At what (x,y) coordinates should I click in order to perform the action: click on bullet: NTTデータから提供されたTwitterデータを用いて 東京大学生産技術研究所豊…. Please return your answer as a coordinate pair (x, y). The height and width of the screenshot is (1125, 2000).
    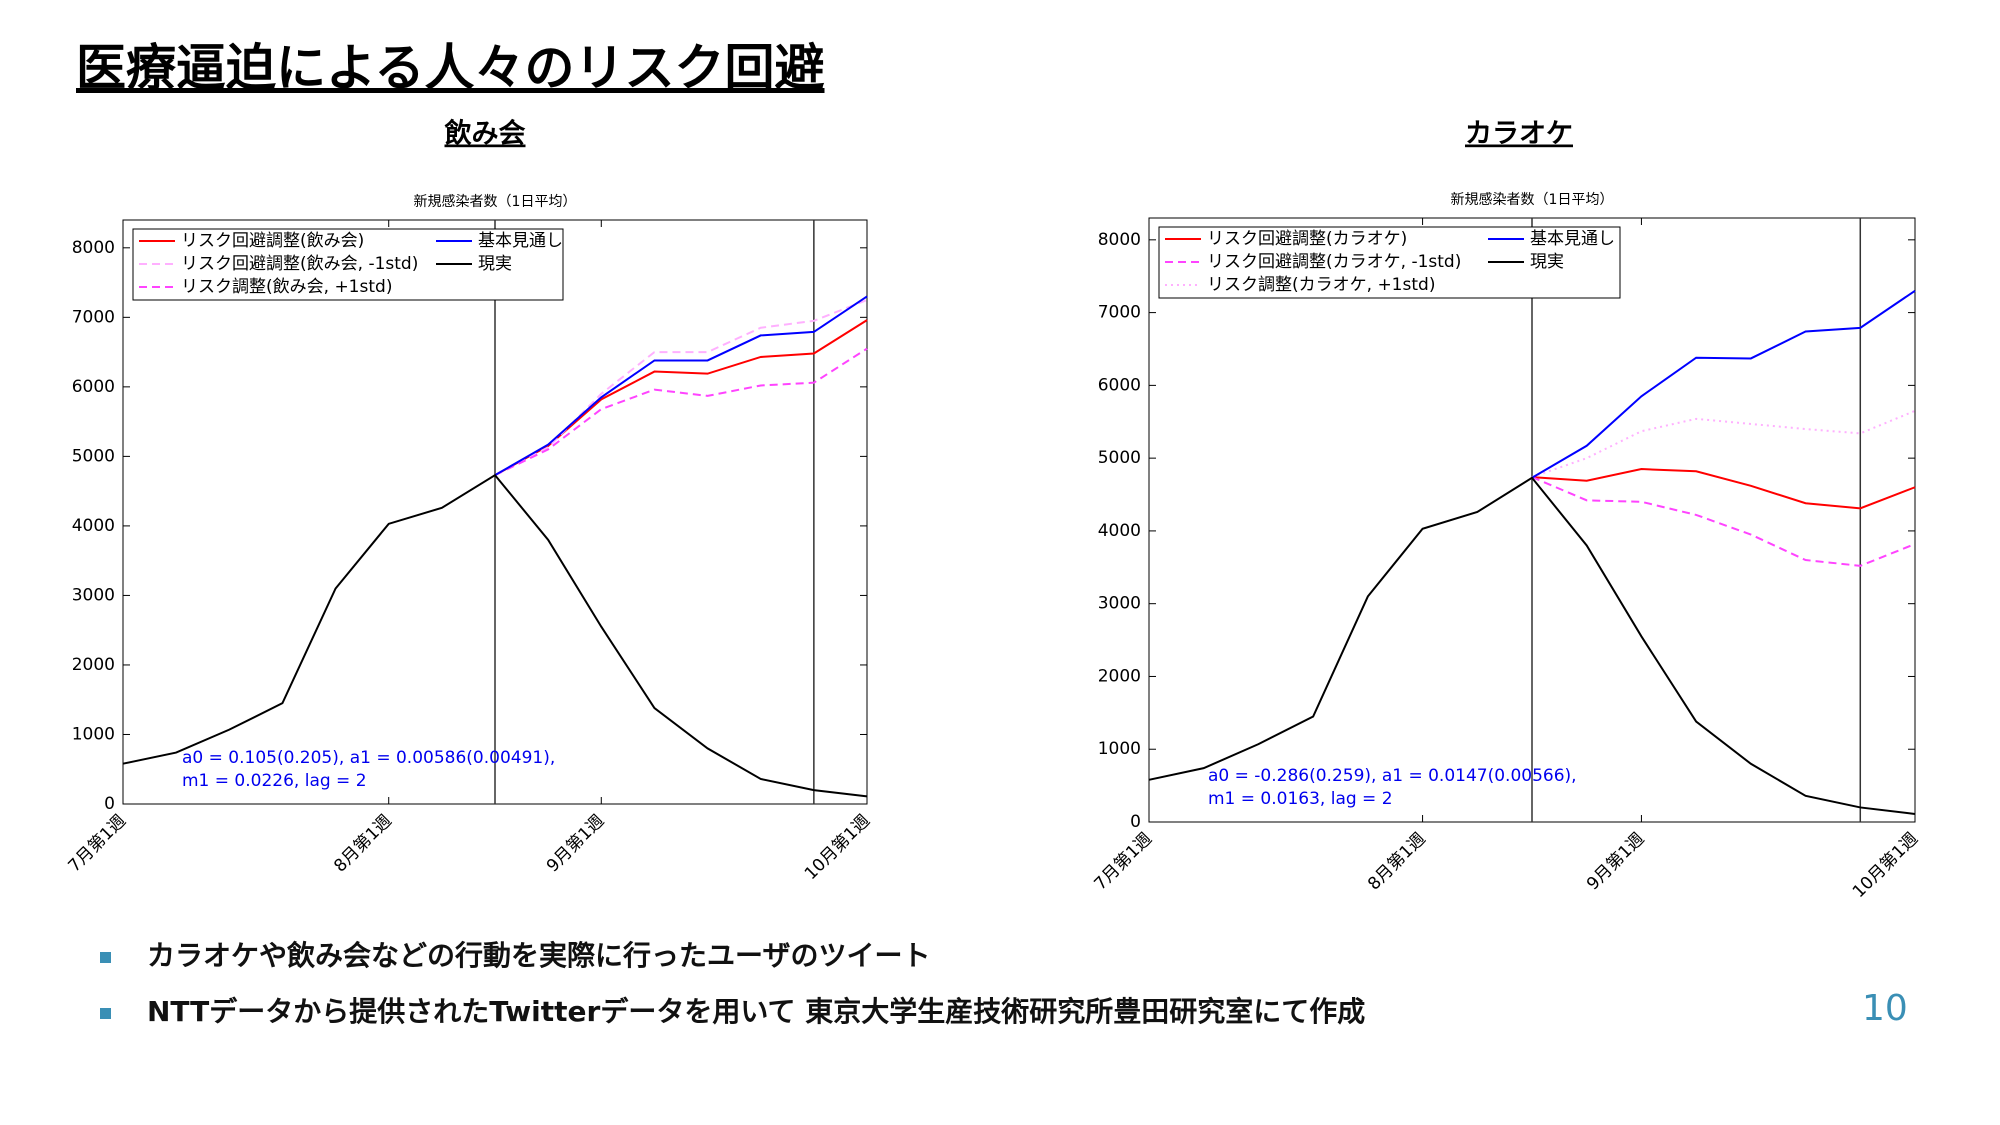
    Looking at the image, I should click on (732, 1019).